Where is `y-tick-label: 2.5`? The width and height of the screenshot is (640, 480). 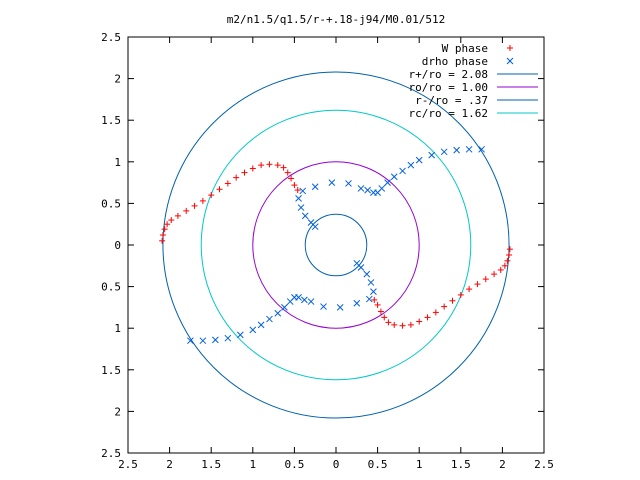
y-tick-label: 2.5 is located at coordinates (111, 37).